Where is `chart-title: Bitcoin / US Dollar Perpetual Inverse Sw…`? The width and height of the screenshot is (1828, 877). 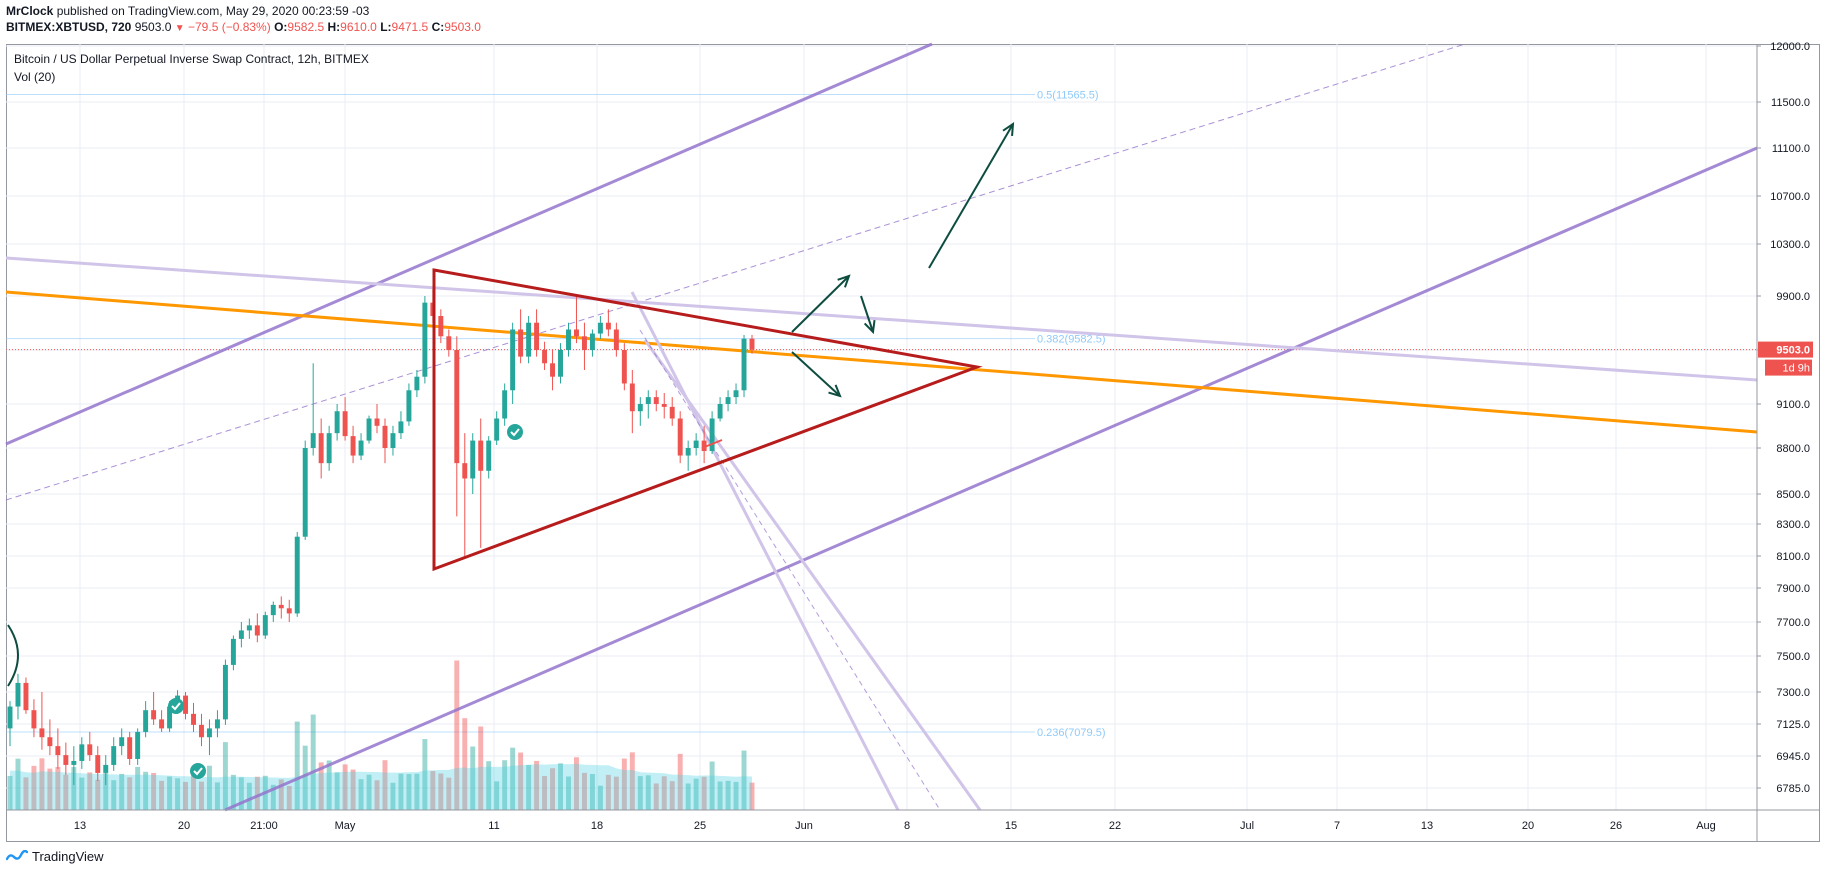 chart-title: Bitcoin / US Dollar Perpetual Inverse Sw… is located at coordinates (191, 59).